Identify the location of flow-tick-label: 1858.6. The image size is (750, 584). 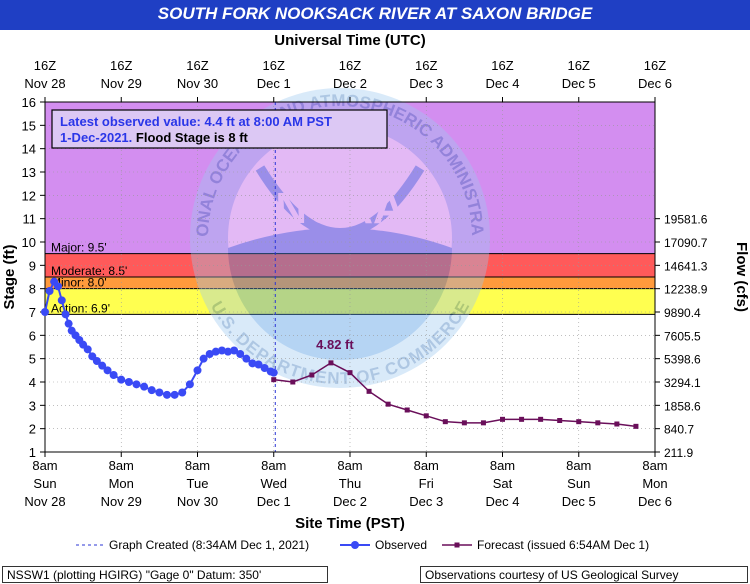
(682, 406).